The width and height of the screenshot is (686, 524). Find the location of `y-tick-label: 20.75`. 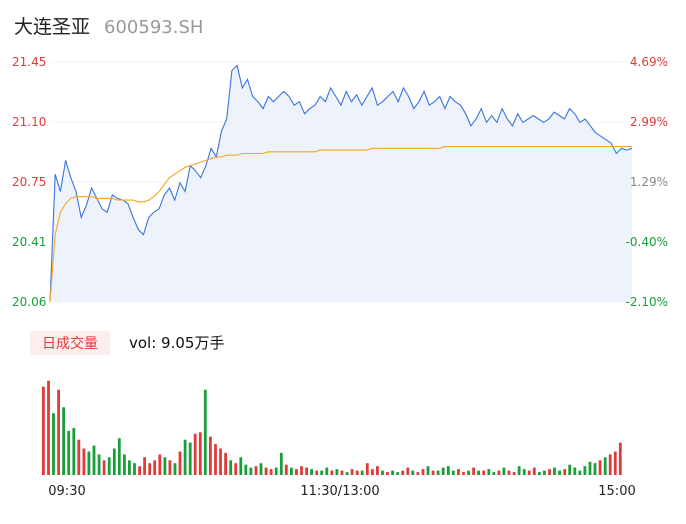

y-tick-label: 20.75 is located at coordinates (29, 182).